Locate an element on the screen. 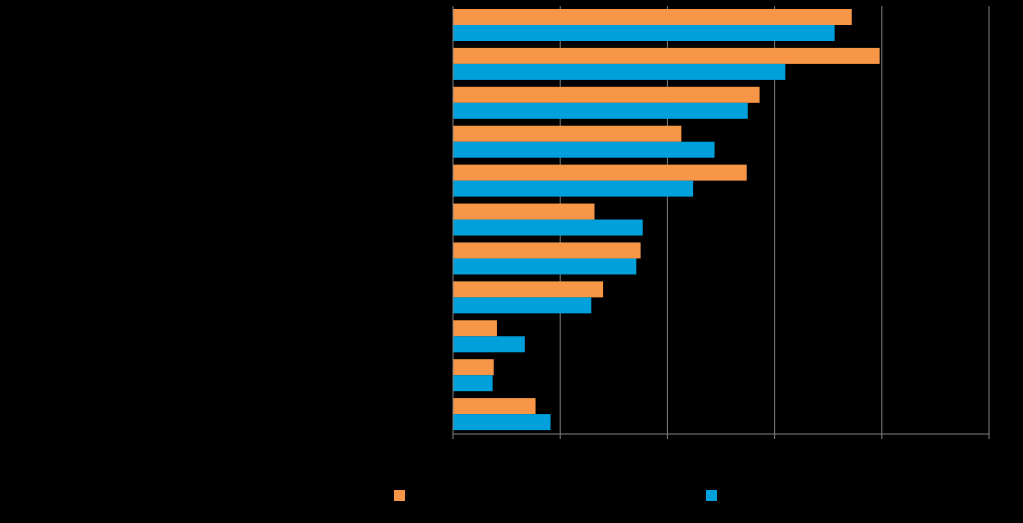 The width and height of the screenshot is (1023, 523). bar-series2-row7 is located at coordinates (545, 266).